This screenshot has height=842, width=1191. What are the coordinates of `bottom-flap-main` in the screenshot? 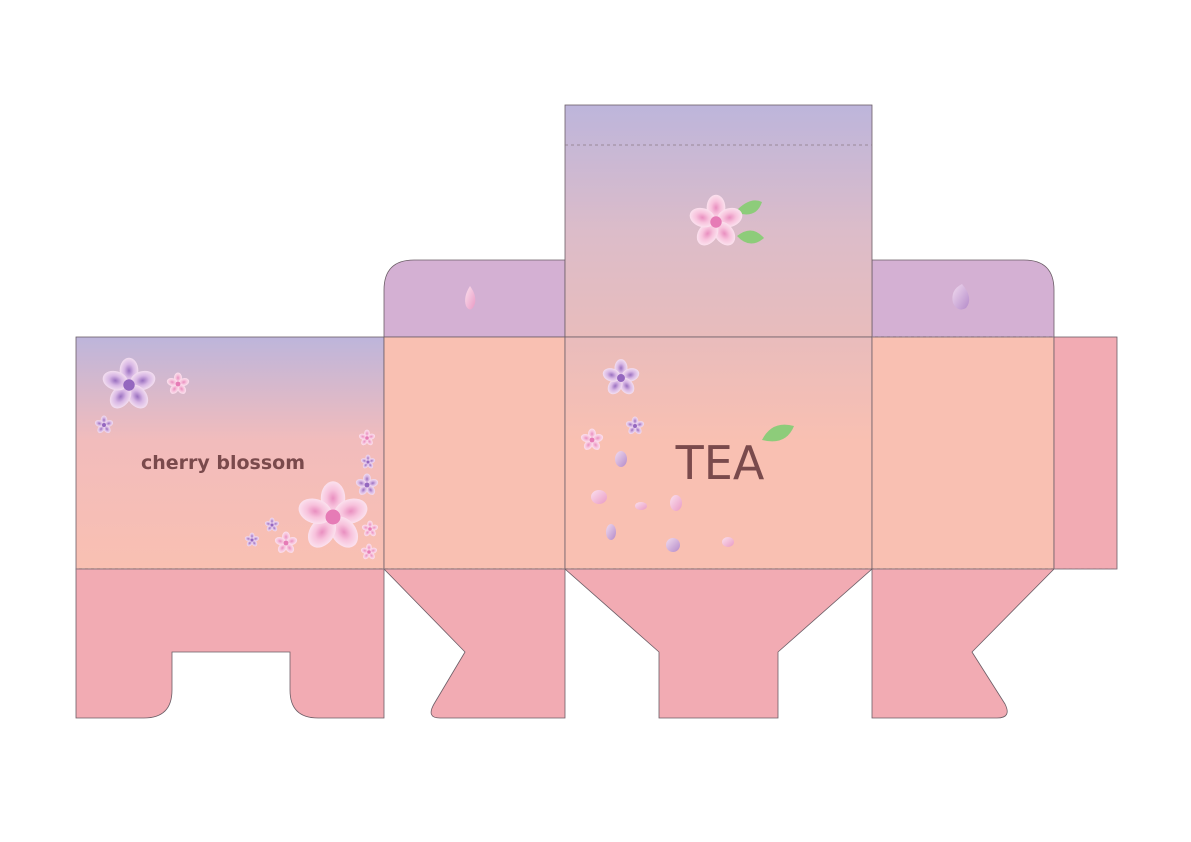 It's located at (718, 643).